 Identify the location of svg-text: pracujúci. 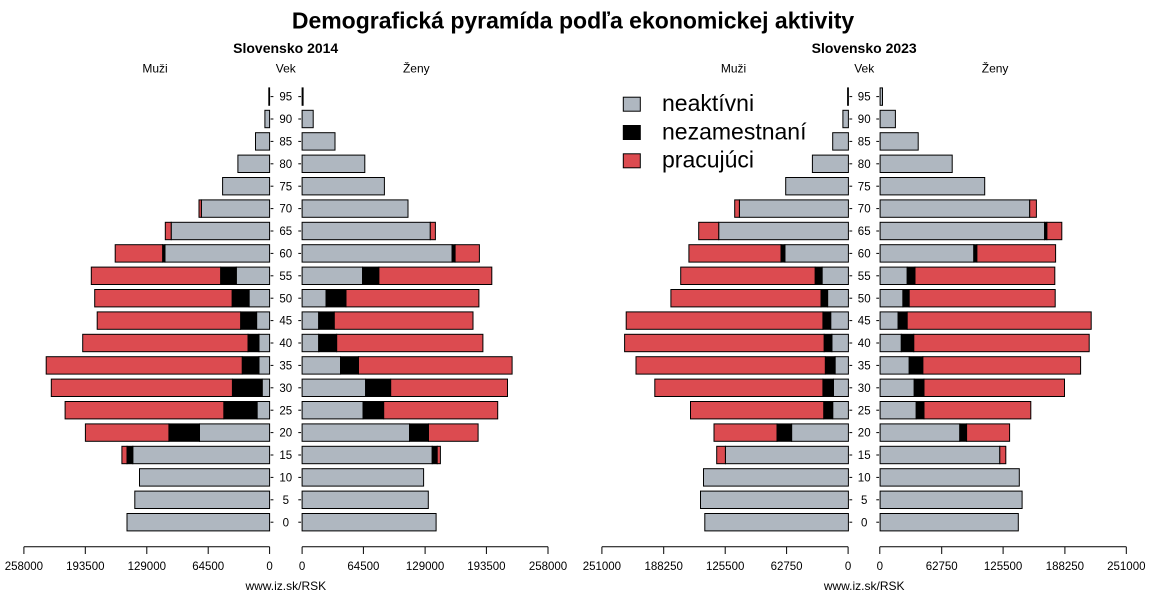
(708, 160).